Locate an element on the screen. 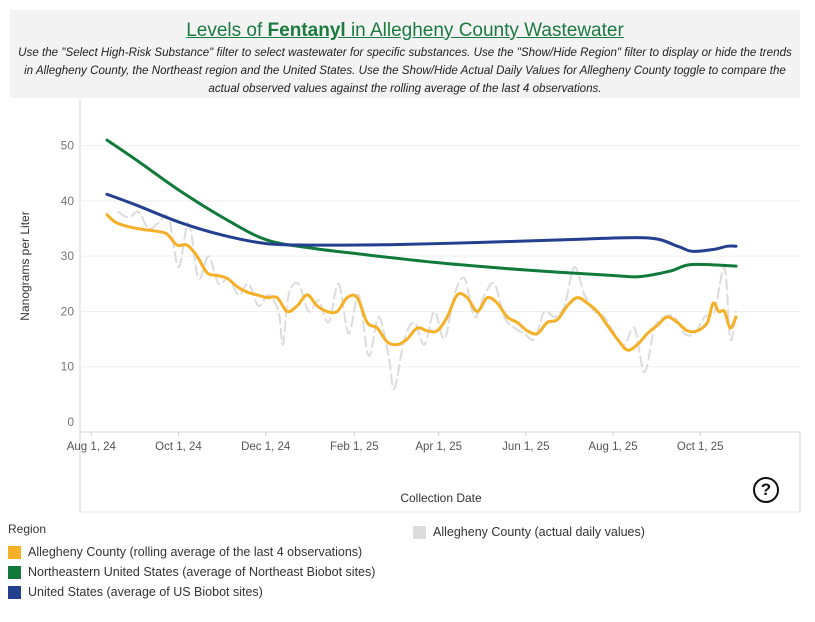 The height and width of the screenshot is (622, 815). y-tick-label: 0 is located at coordinates (70, 422).